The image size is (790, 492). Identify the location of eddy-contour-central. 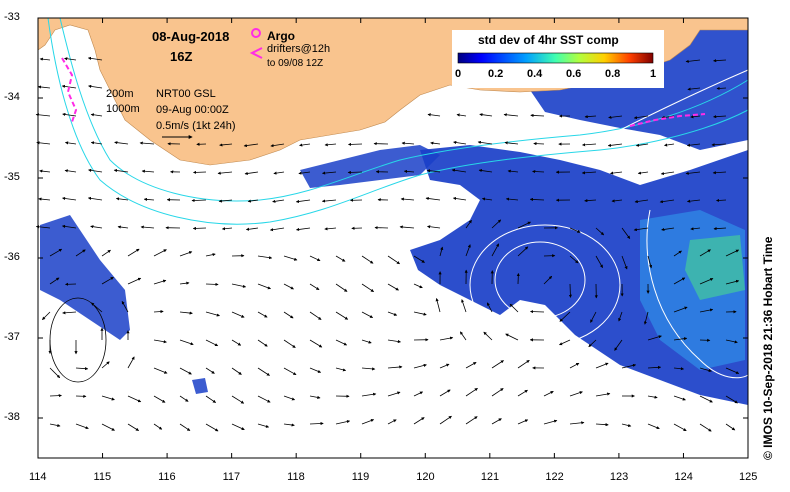
(545, 285).